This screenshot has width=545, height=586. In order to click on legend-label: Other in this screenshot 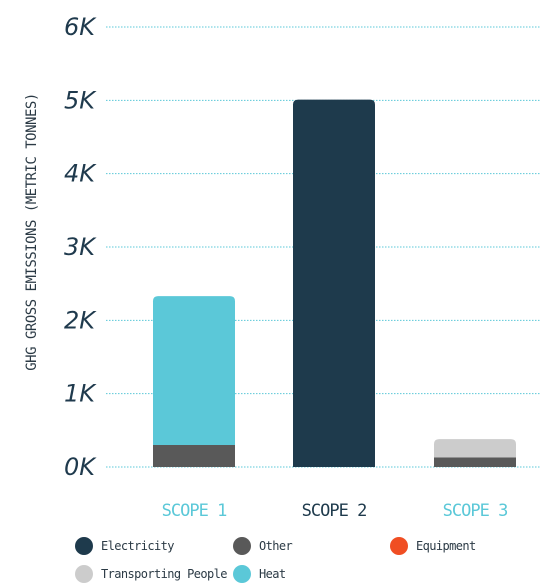, I will do `click(276, 546)`.